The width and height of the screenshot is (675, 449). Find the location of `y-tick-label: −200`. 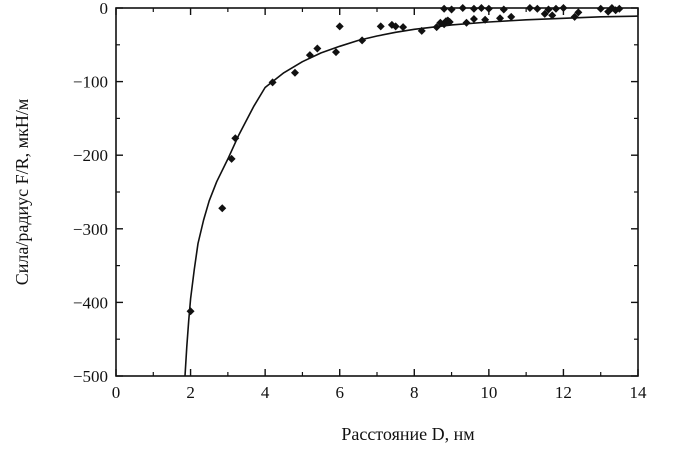

y-tick-label: −200 is located at coordinates (90, 155).